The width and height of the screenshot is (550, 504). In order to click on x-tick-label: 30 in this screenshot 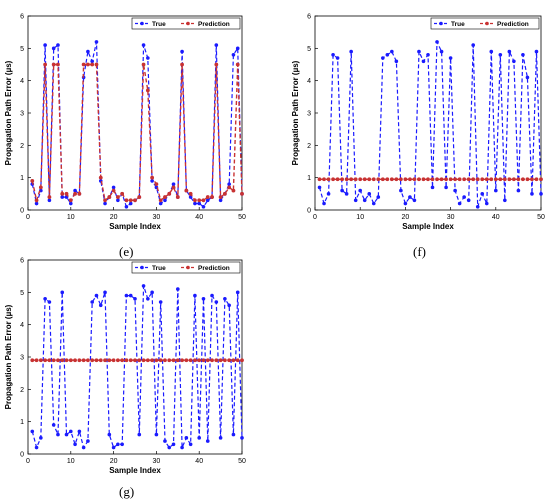, I will do `click(451, 217)`.